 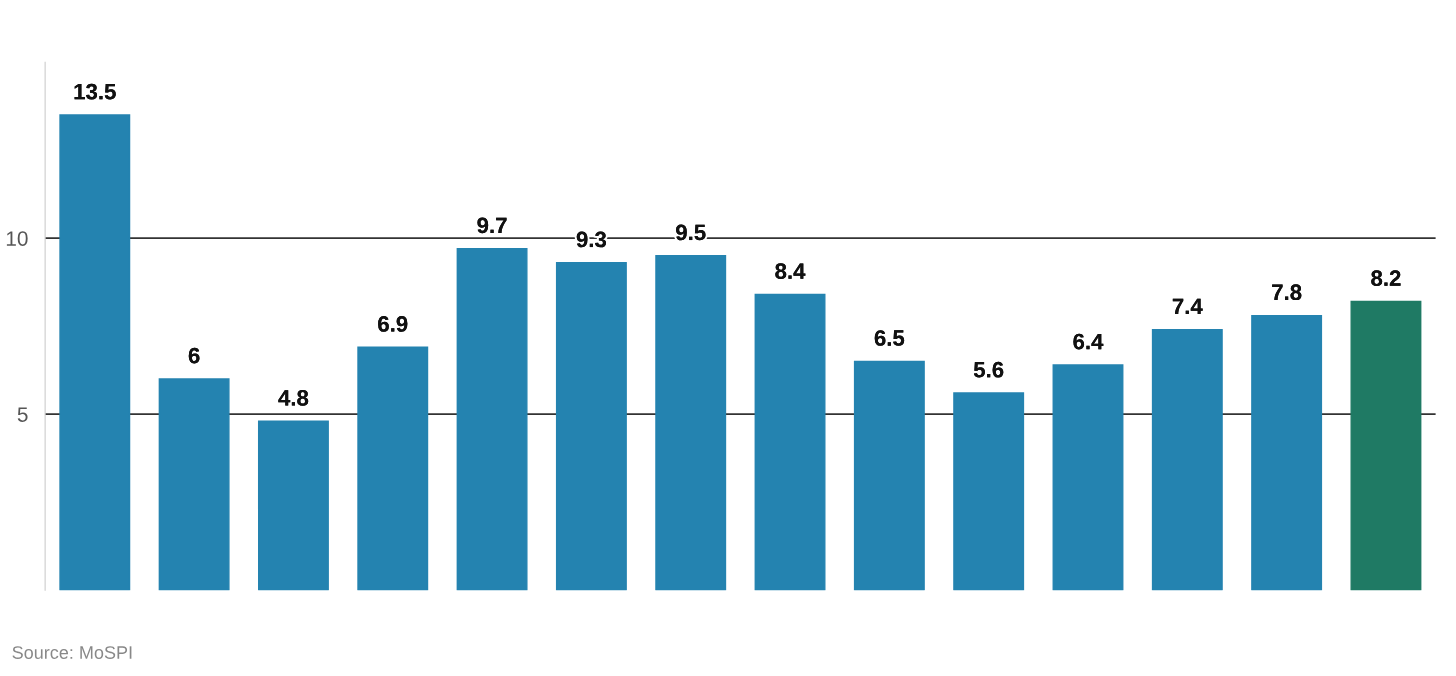 I want to click on data-label: 9.5, so click(x=691, y=232).